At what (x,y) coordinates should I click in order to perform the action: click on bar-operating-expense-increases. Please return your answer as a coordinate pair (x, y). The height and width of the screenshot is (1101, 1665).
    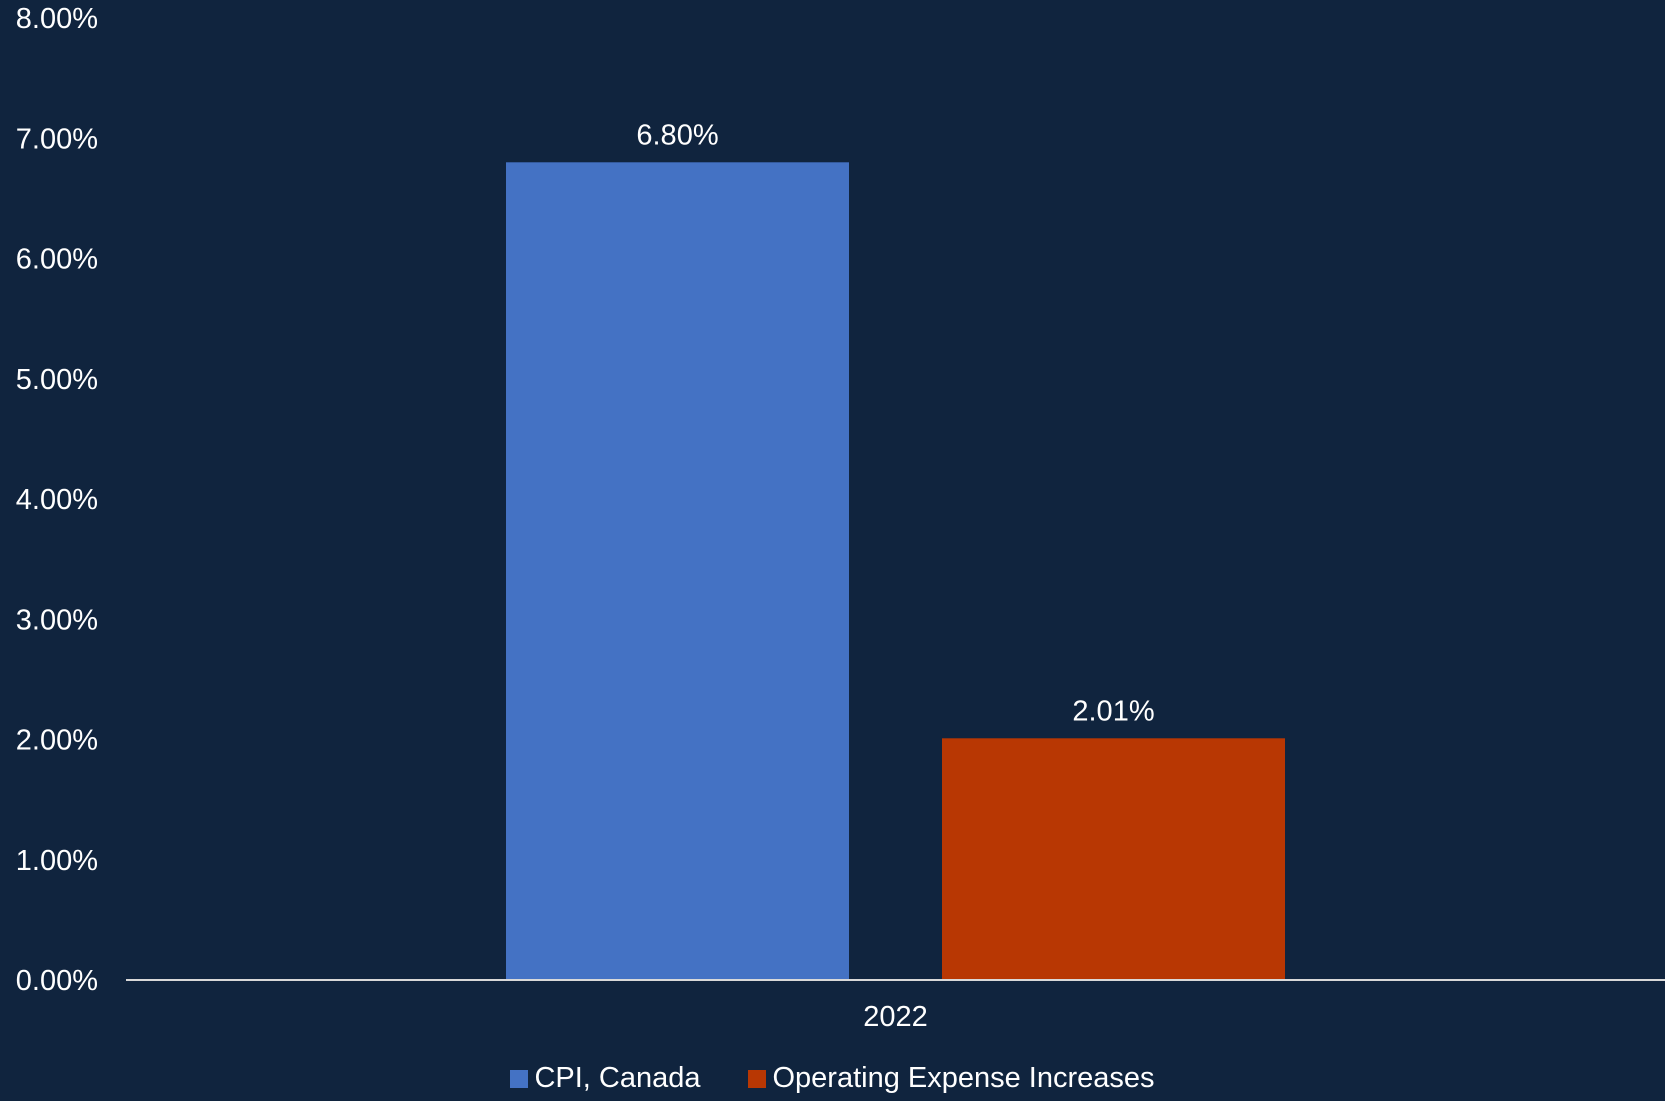
    Looking at the image, I should click on (1113, 859).